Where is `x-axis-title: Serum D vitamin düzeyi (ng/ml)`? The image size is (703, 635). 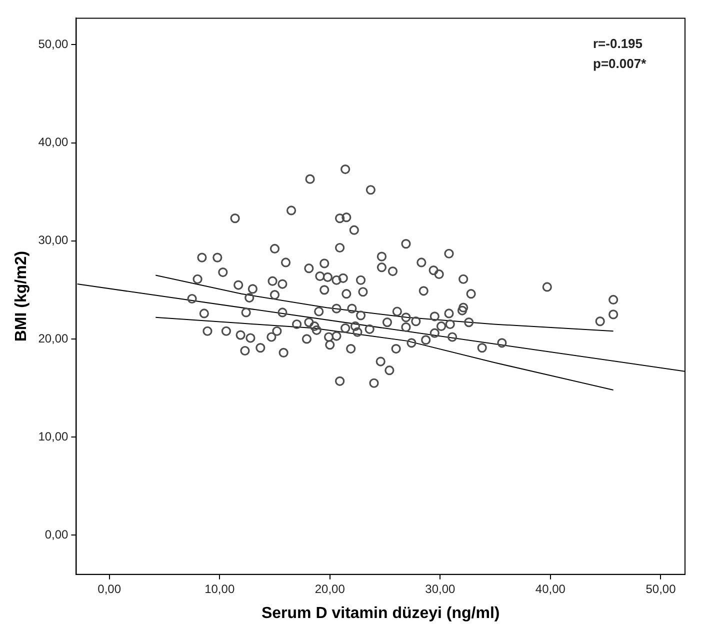 x-axis-title: Serum D vitamin düzeyi (ng/ml) is located at coordinates (380, 613).